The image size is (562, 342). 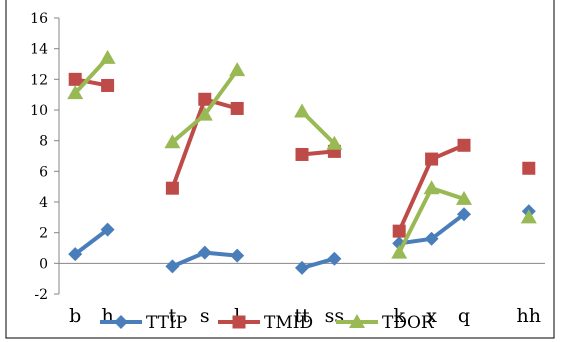 What do you see at coordinates (39, 111) in the screenshot?
I see `y-tick-label: 10` at bounding box center [39, 111].